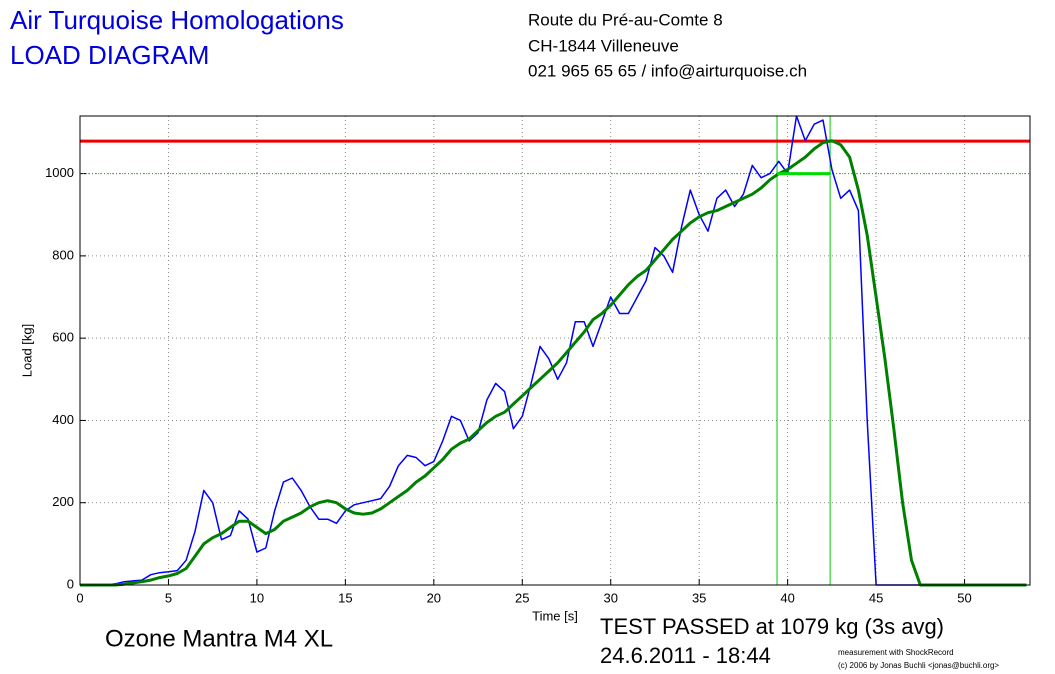 The width and height of the screenshot is (1055, 674). Describe the element at coordinates (699, 597) in the screenshot. I see `x-tick-label: 35` at that location.